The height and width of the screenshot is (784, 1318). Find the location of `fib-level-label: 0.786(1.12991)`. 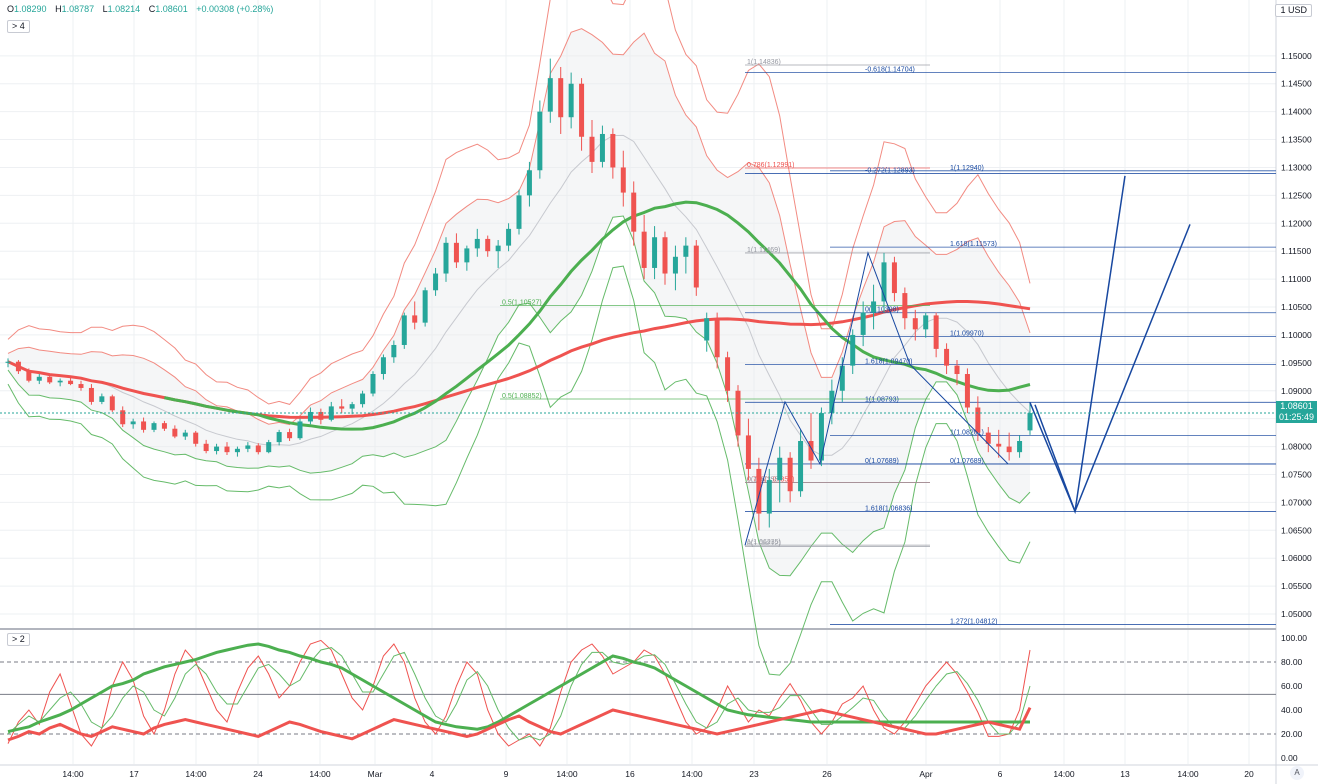

fib-level-label: 0.786(1.12991) is located at coordinates (770, 165).